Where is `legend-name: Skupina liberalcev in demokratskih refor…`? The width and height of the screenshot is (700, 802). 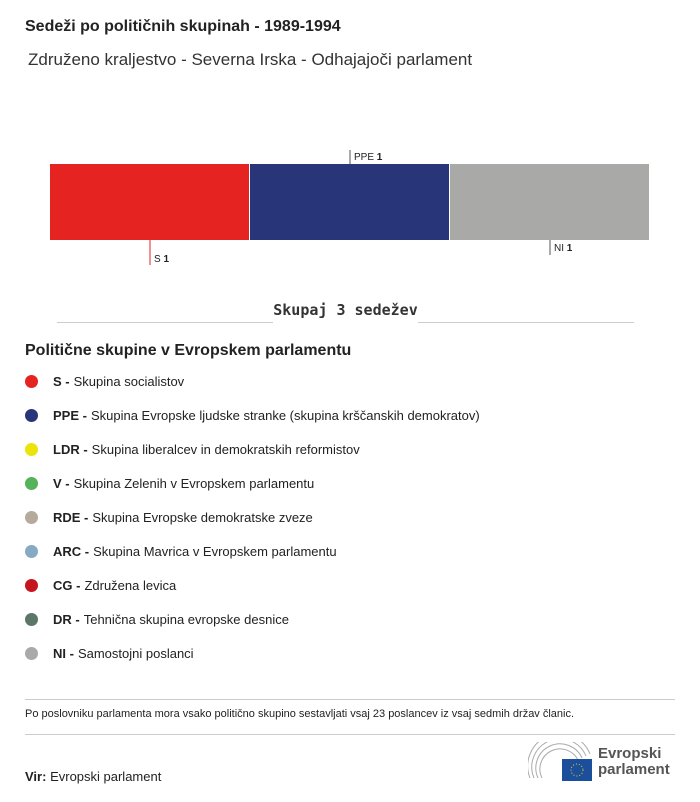 legend-name: Skupina liberalcev in demokratskih refor… is located at coordinates (225, 449).